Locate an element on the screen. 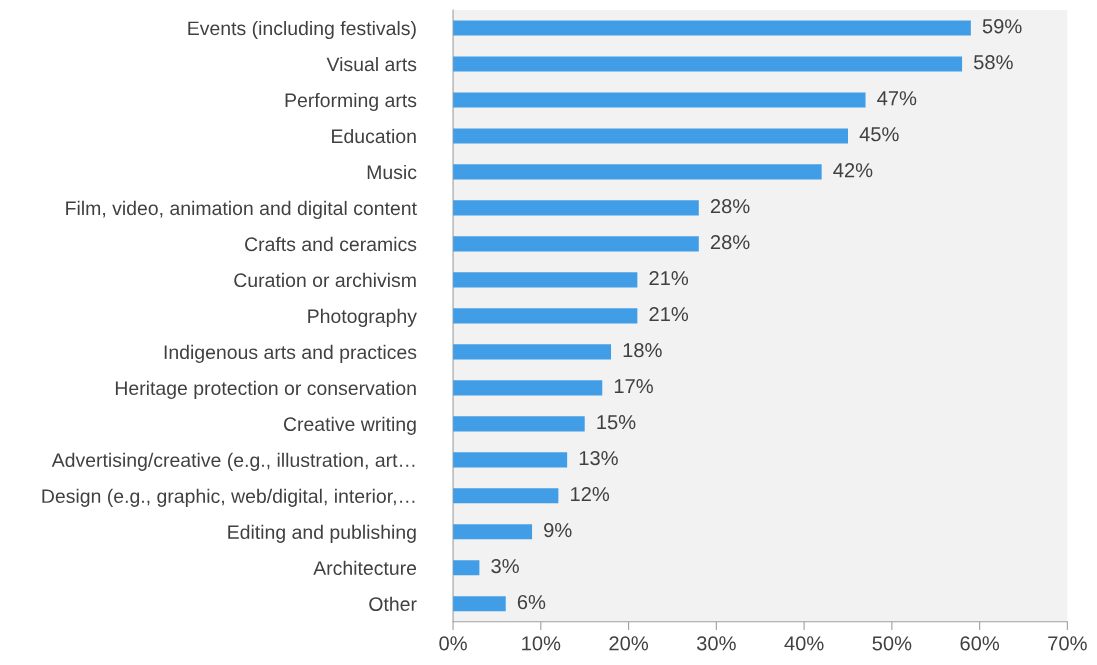 This screenshot has height=665, width=1097. y-tick-label: Events (including festivals) is located at coordinates (302, 30).